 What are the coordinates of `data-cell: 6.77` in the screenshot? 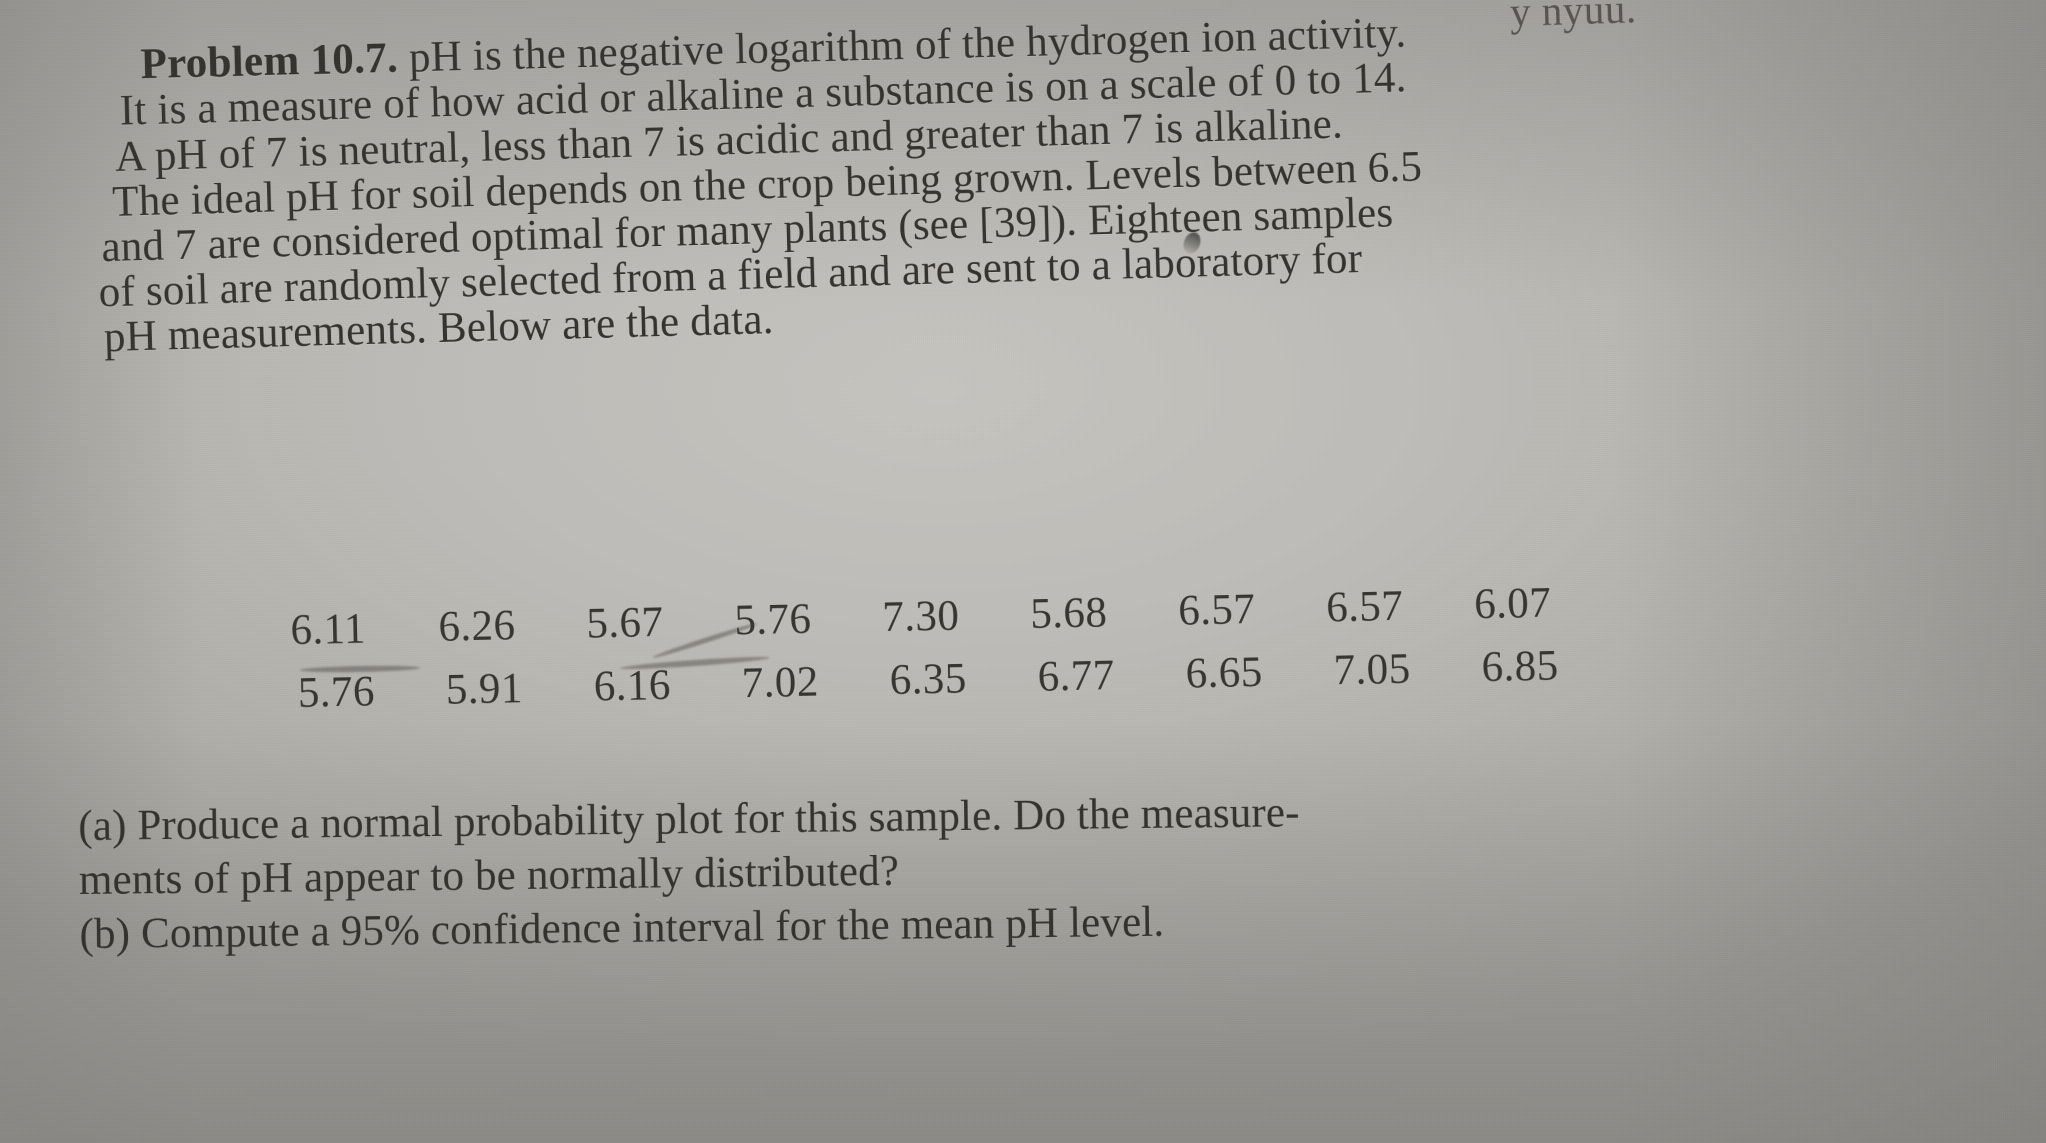 It's located at (1076, 676).